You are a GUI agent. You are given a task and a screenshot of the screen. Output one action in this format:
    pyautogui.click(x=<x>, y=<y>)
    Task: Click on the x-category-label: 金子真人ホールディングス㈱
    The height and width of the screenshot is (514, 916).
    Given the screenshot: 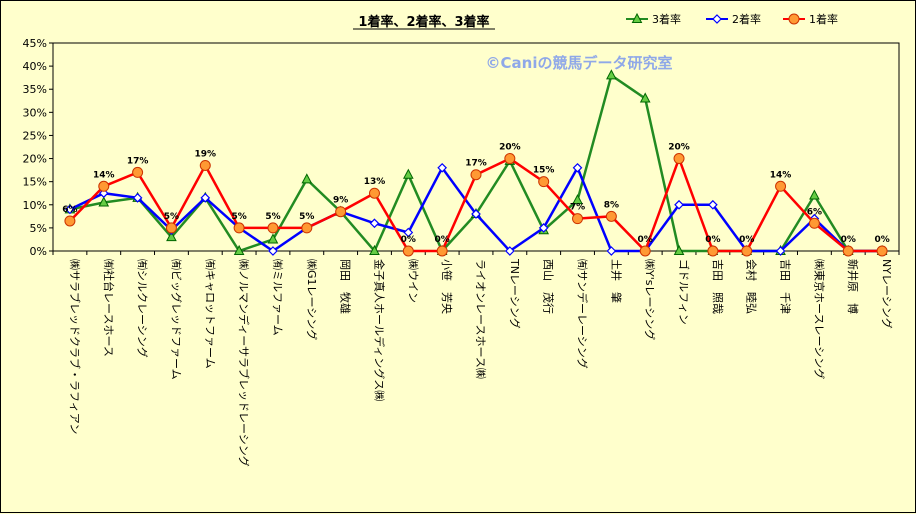 What is the action you would take?
    pyautogui.click(x=379, y=330)
    